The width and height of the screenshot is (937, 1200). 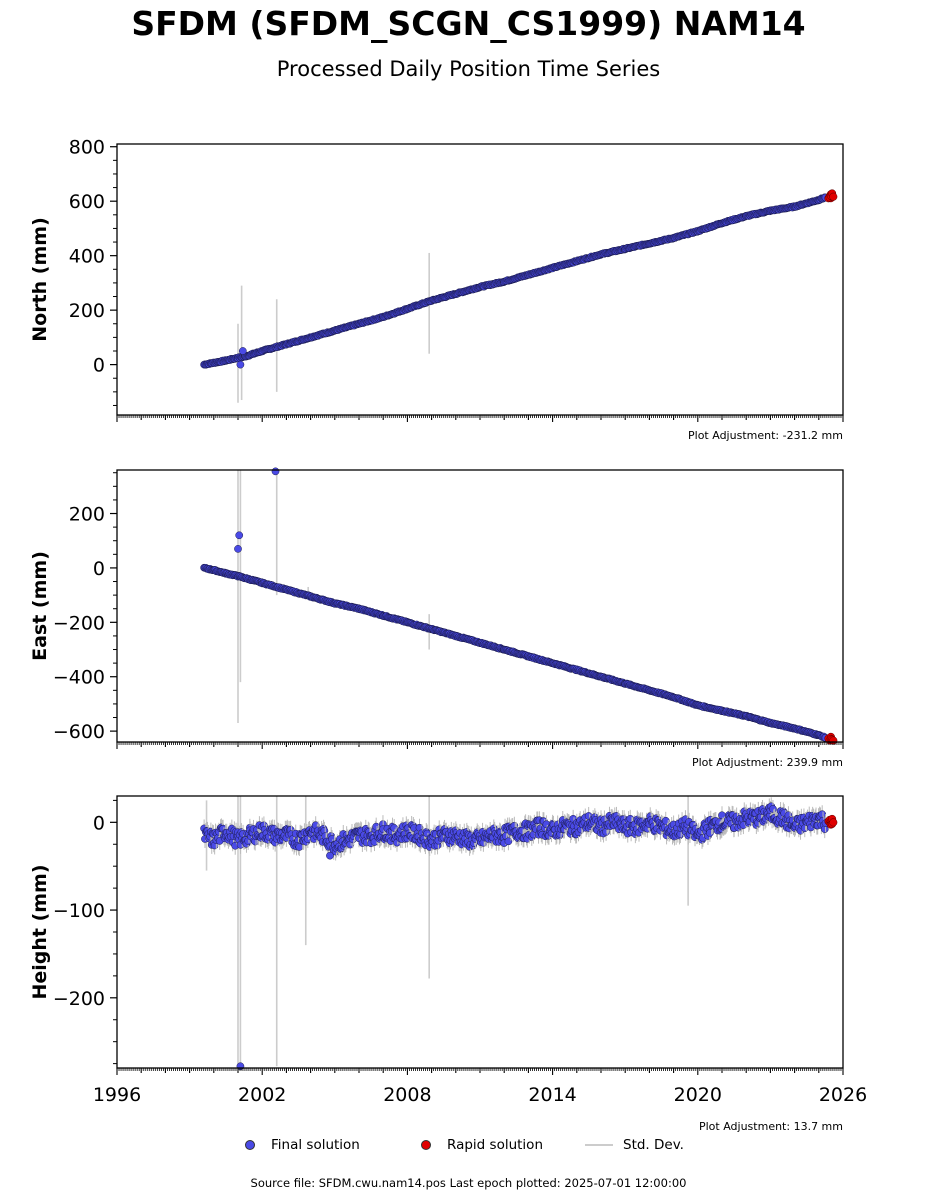 What do you see at coordinates (599, 1145) in the screenshot?
I see `legend-stddev-line` at bounding box center [599, 1145].